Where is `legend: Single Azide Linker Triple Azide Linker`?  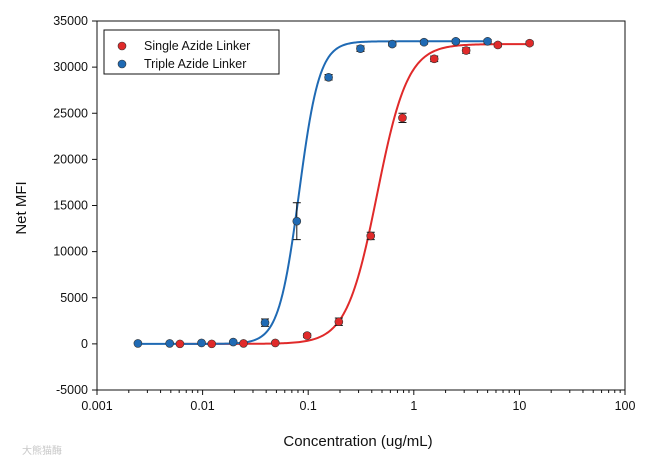 legend: Single Azide Linker Triple Azide Linker is located at coordinates (191, 52).